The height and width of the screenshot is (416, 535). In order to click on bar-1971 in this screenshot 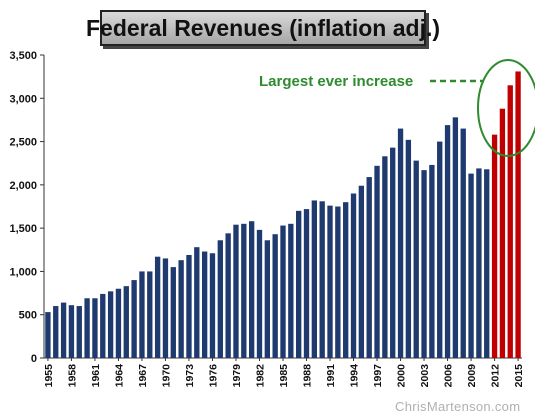, I will do `click(173, 312)`.